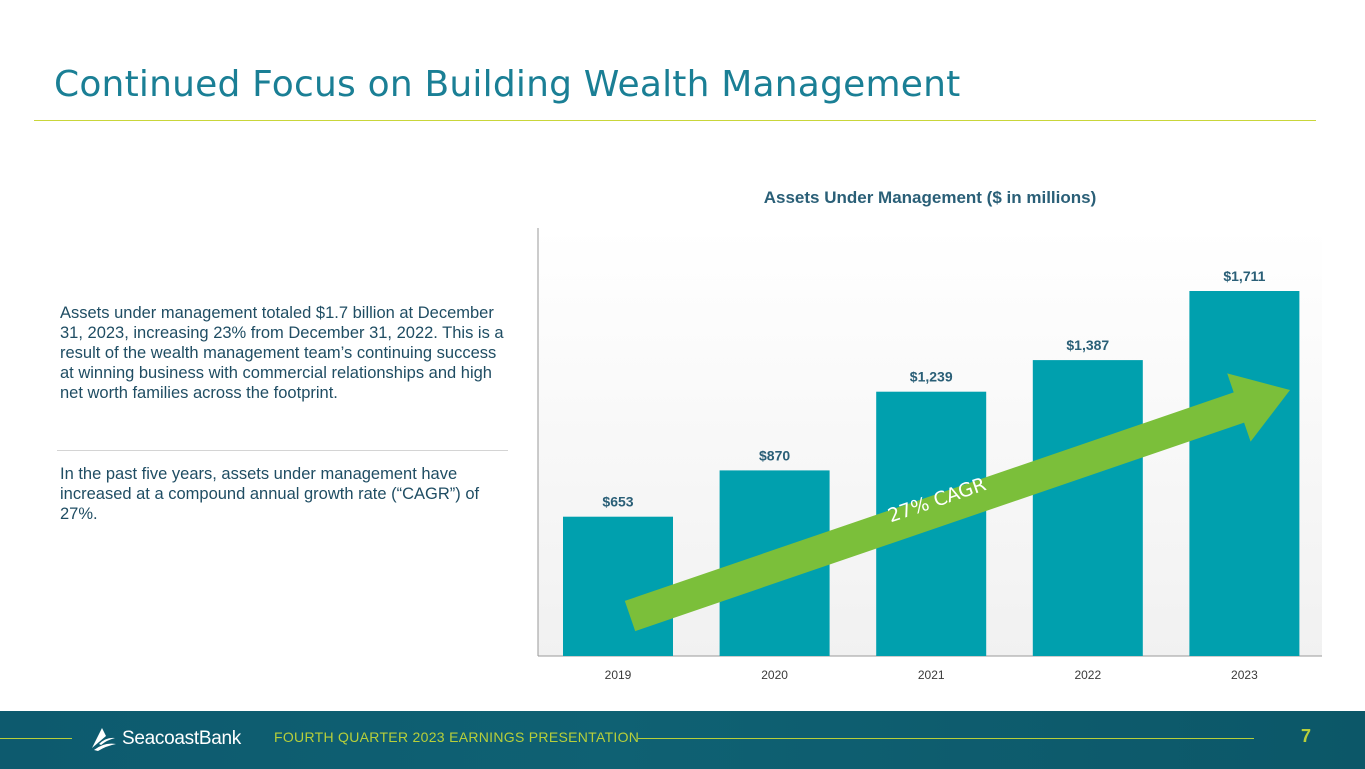 Image resolution: width=1365 pixels, height=769 pixels. Describe the element at coordinates (931, 377) in the screenshot. I see `value-label-2021: $1,239` at that location.